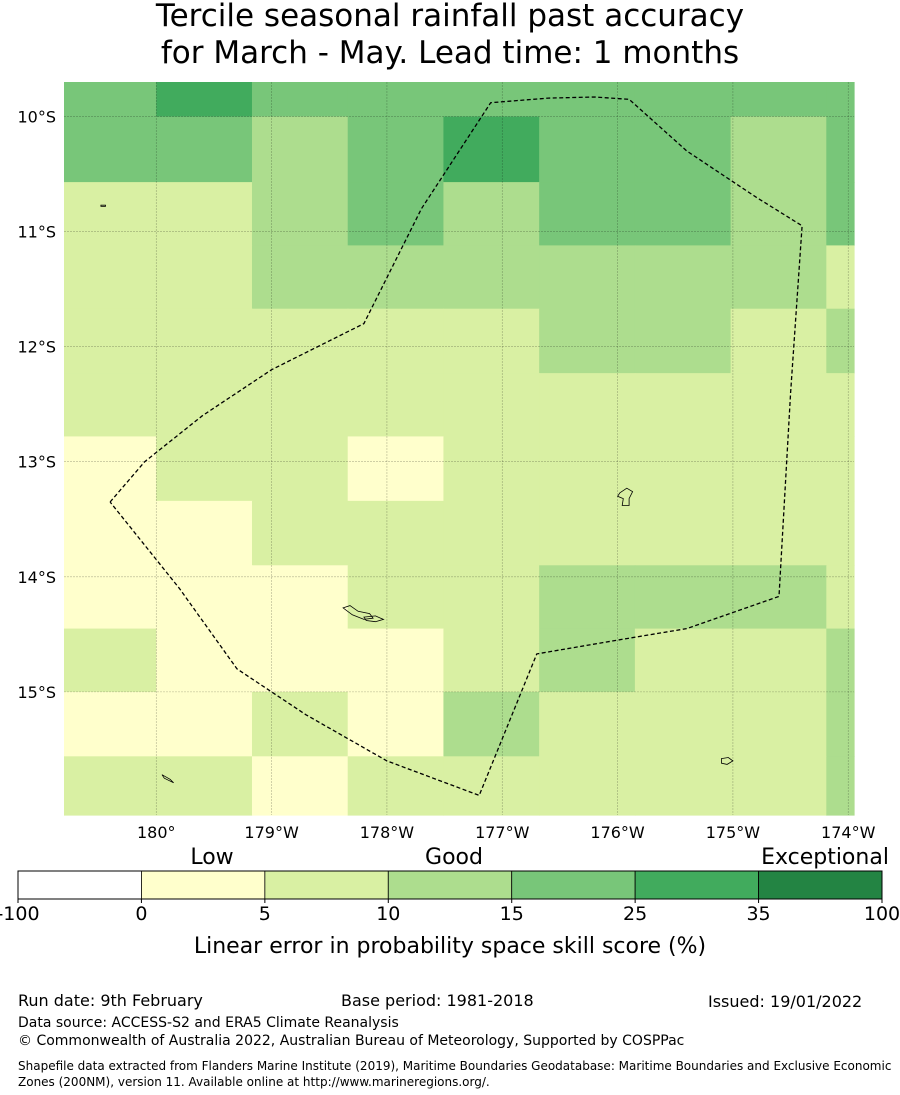  Describe the element at coordinates (491, 597) in the screenshot. I see `heatmap-cell-r8-c4` at that location.